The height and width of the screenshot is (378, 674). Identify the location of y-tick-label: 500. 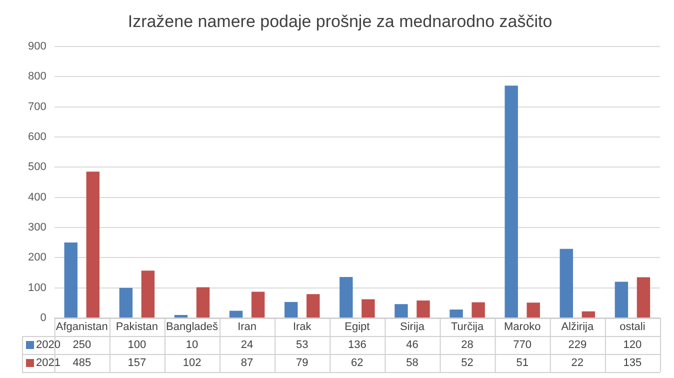
(37, 167).